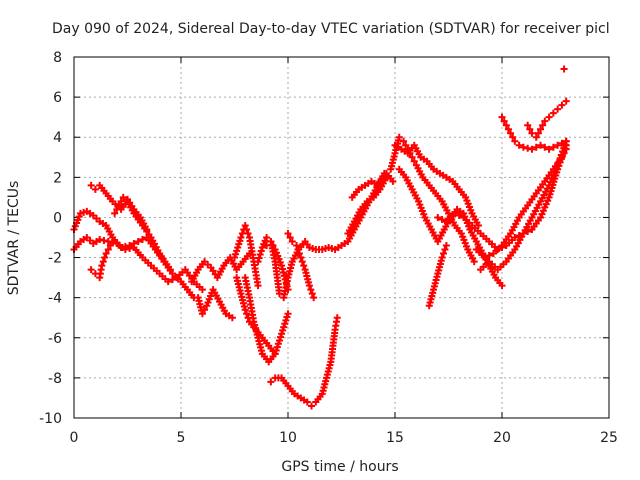 The image size is (640, 480). I want to click on data-marker-track-a, so click(142, 240).